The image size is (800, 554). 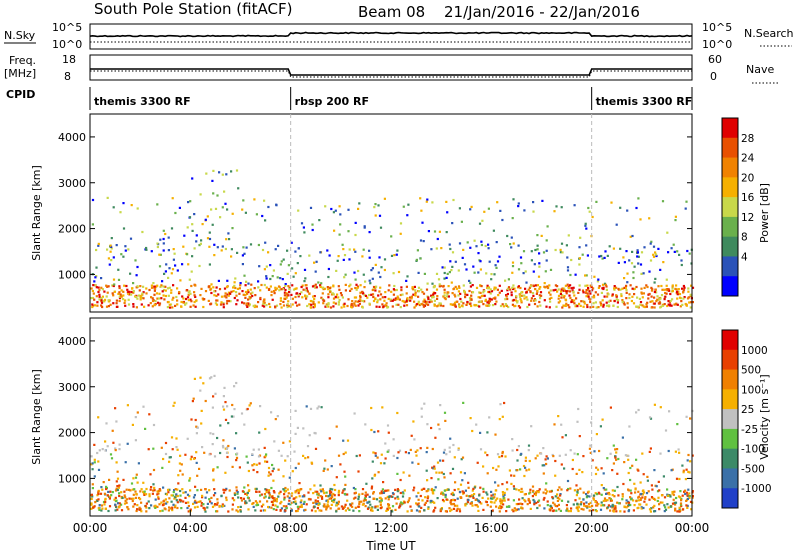 I want to click on colorbar-tick-label: 24, so click(x=748, y=159).